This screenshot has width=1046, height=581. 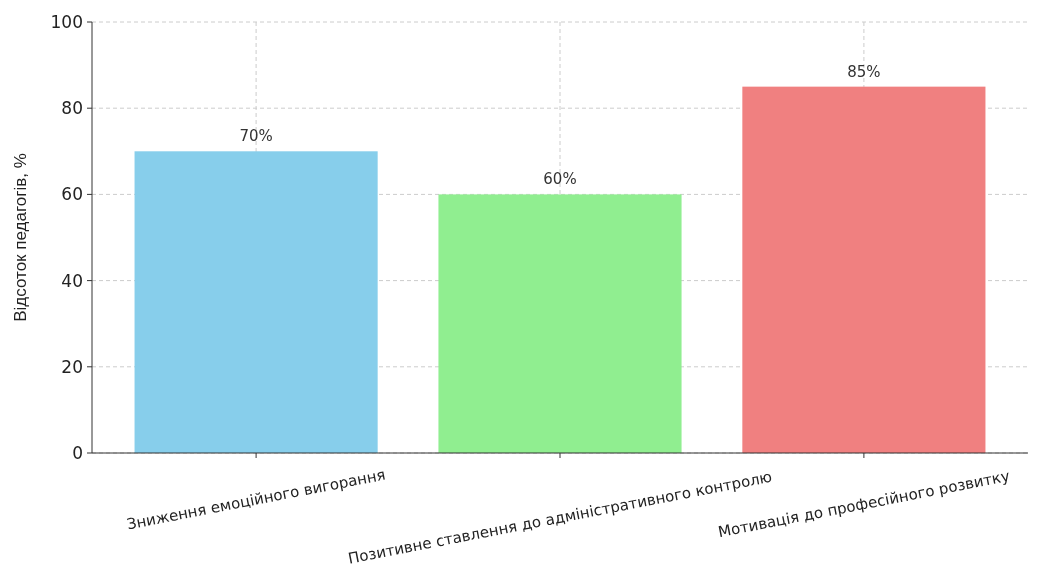 I want to click on y-tick-label: 40, so click(x=72, y=280).